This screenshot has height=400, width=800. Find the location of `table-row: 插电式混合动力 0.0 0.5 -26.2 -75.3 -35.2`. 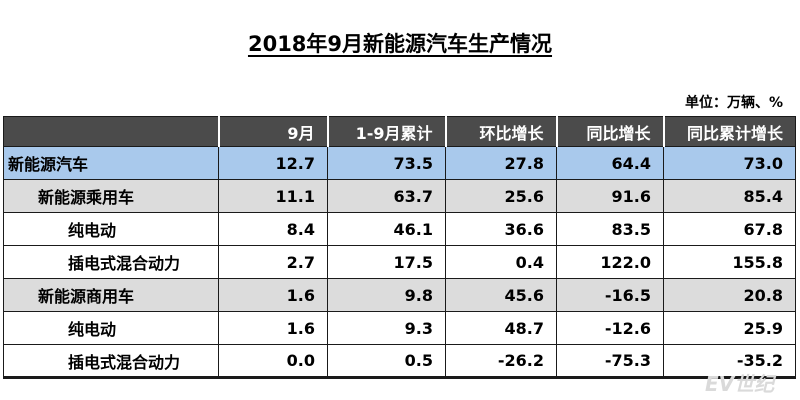

table-row: 插电式混合动力 0.0 0.5 -26.2 -75.3 -35.2 is located at coordinates (399, 361).